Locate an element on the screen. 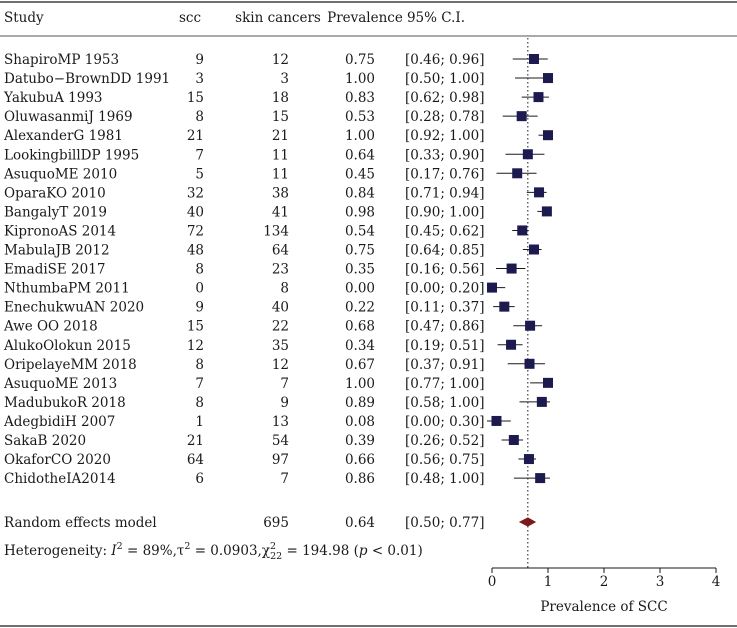  study-prevalence: 0.66 is located at coordinates (360, 460).